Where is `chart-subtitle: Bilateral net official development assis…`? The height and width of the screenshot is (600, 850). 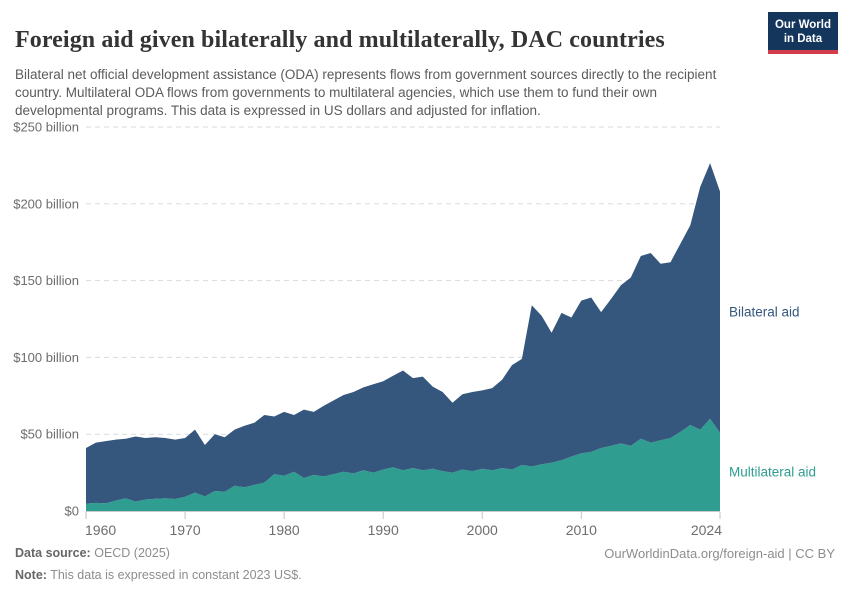 chart-subtitle: Bilateral net official development assis… is located at coordinates (366, 92).